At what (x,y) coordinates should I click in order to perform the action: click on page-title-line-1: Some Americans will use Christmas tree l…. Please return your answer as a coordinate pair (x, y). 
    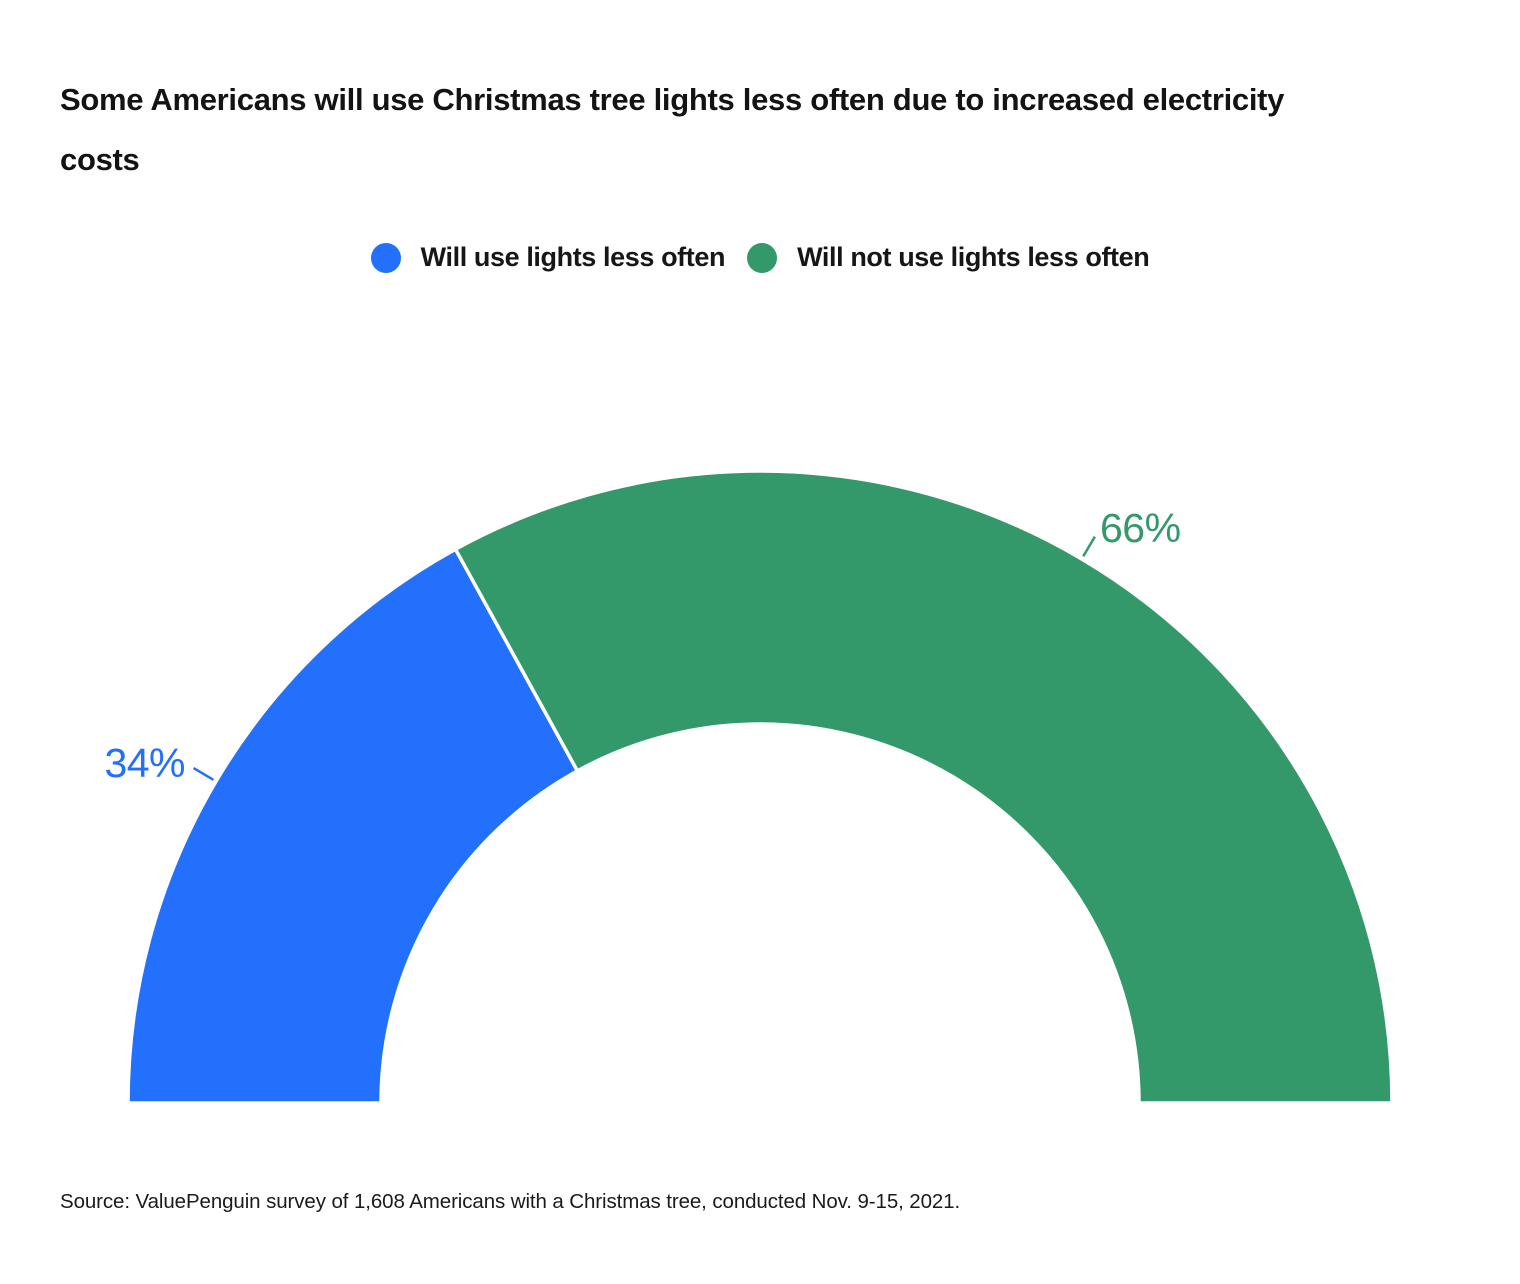
    Looking at the image, I should click on (672, 99).